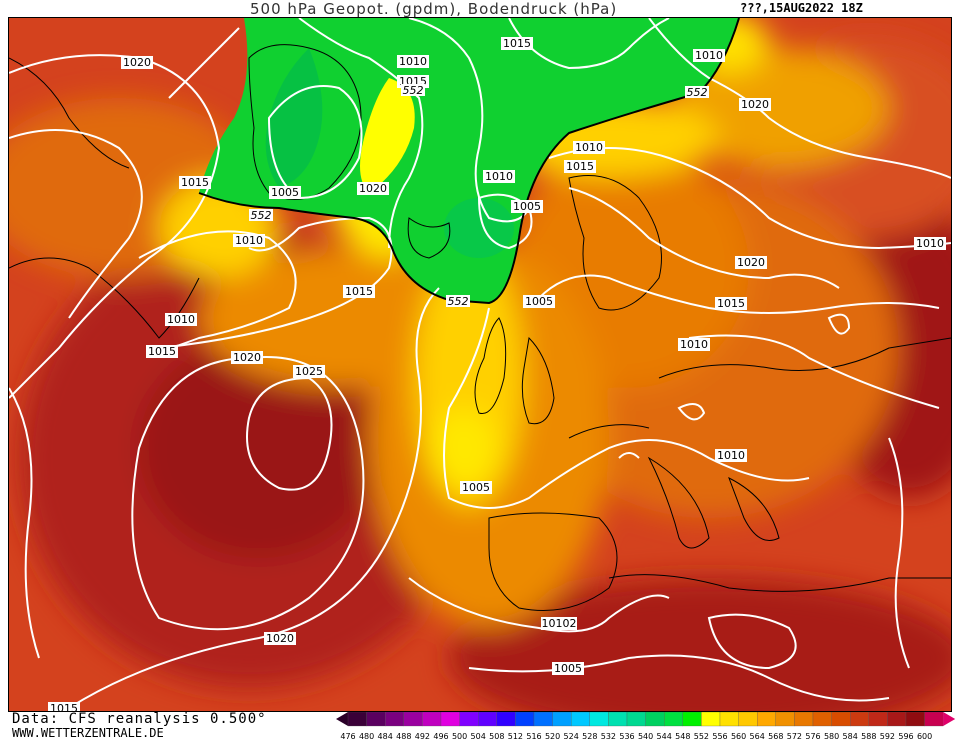 This screenshot has height=741, width=959. I want to click on scale-tick-label: 500, so click(459, 736).